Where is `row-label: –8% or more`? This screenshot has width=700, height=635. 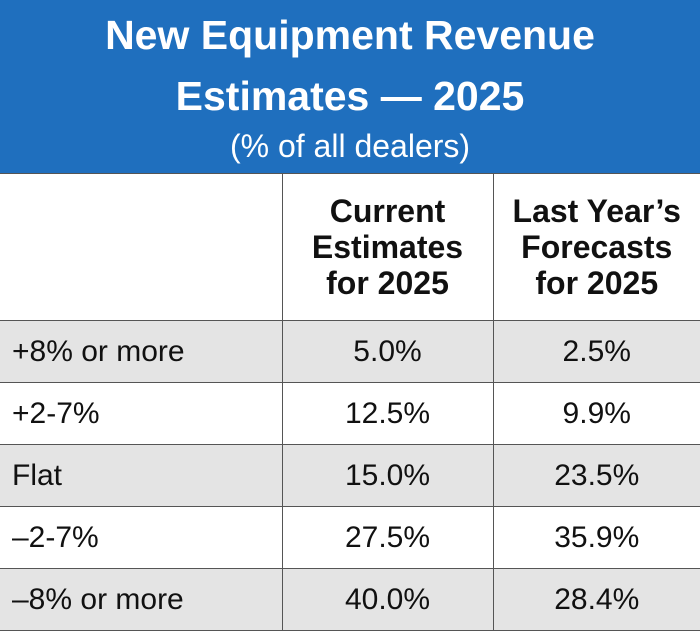
row-label: –8% or more is located at coordinates (141, 599).